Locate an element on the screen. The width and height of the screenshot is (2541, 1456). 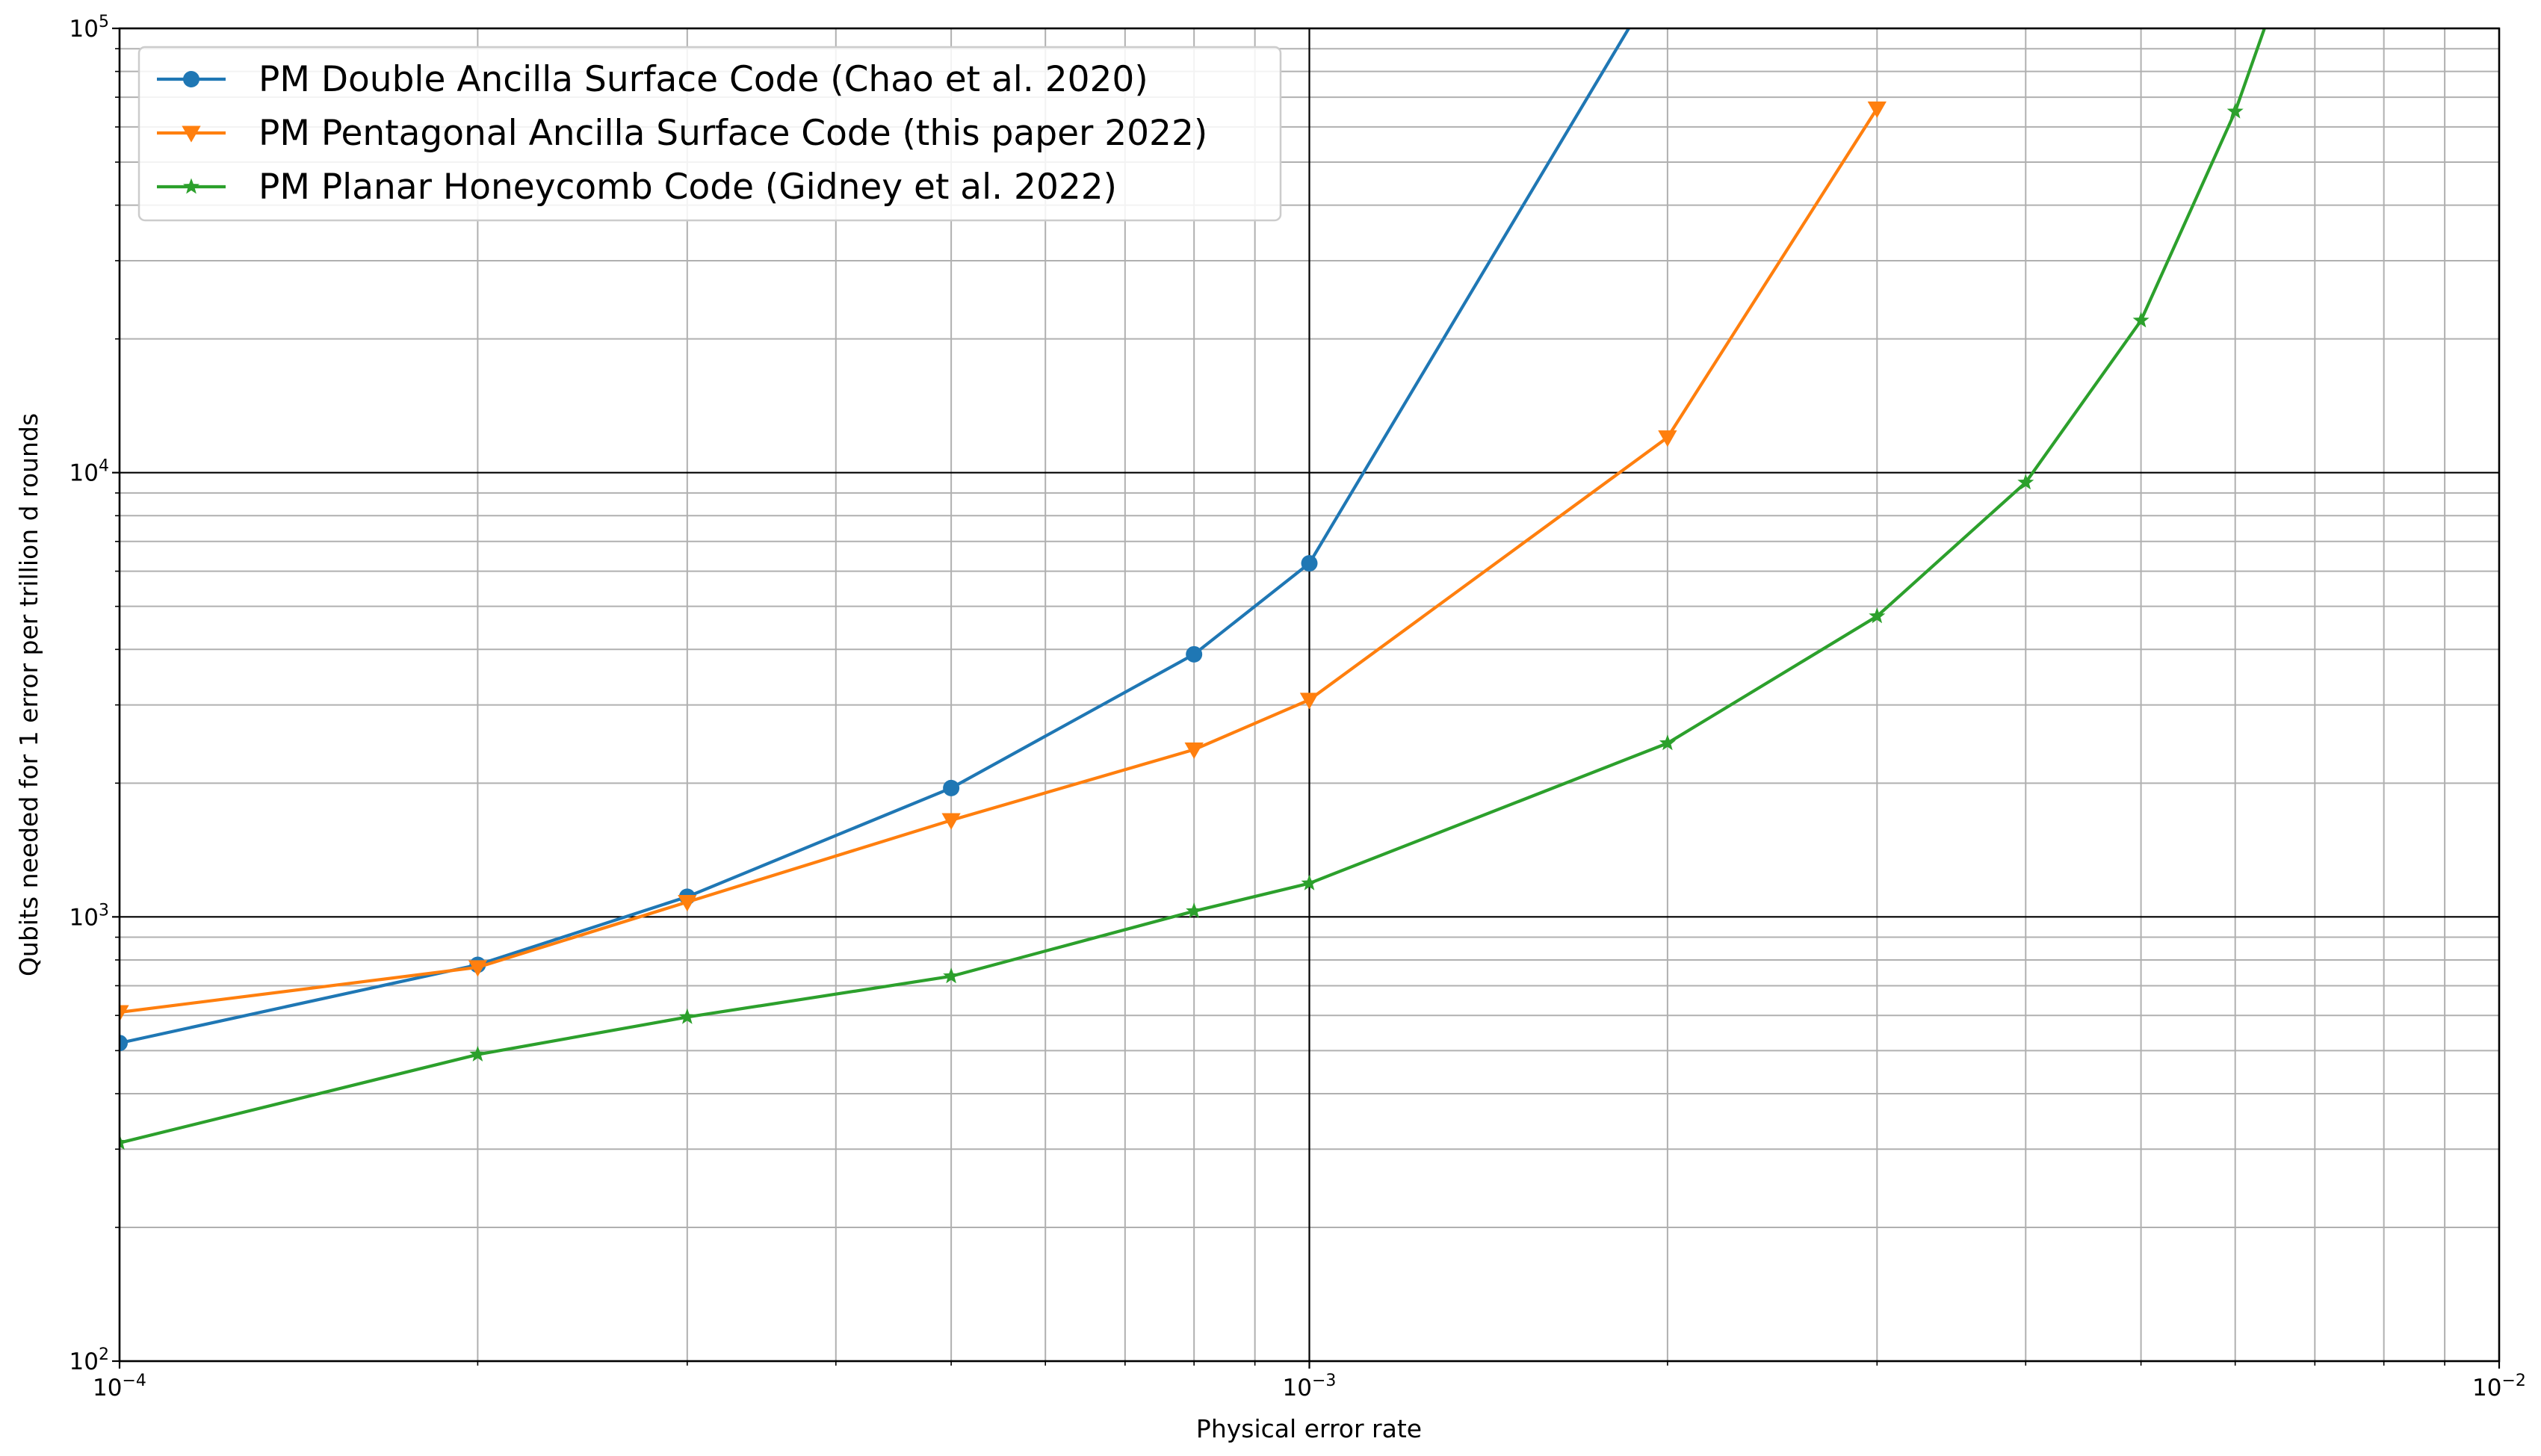
y-tick-label: 105 is located at coordinates (89, 28).